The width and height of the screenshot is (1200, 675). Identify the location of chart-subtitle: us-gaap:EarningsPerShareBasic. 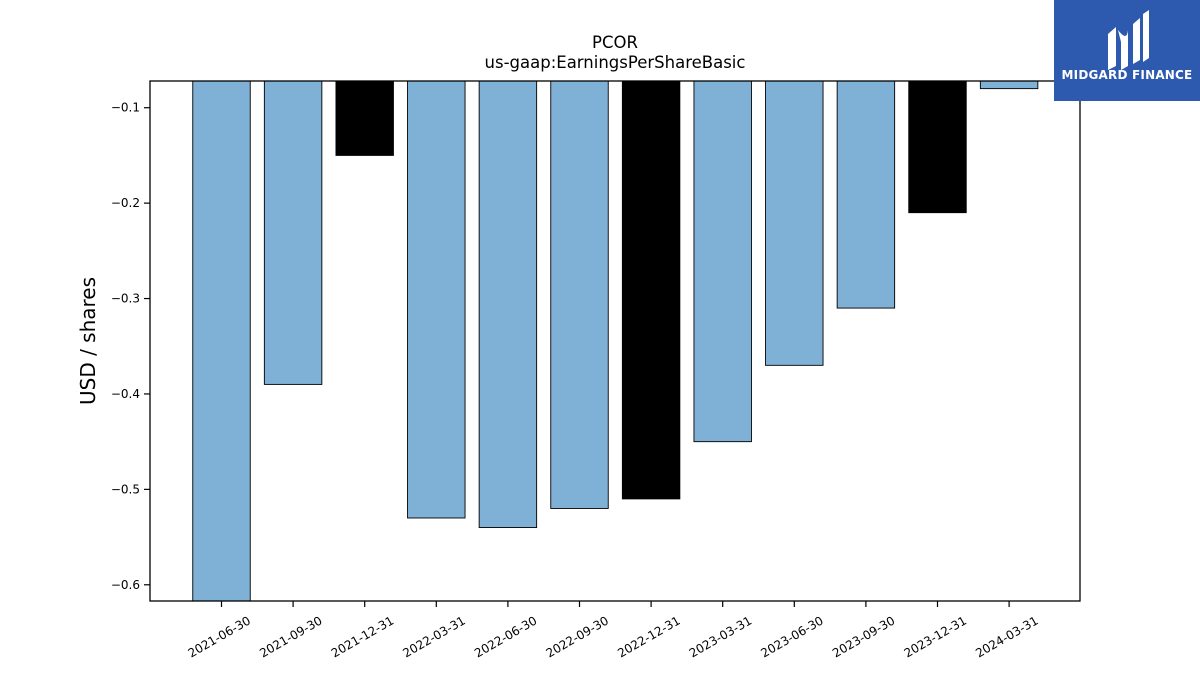
(615, 62).